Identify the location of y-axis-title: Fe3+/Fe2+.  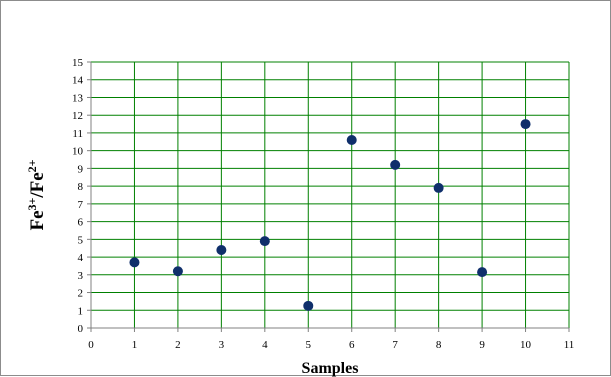
(36, 194).